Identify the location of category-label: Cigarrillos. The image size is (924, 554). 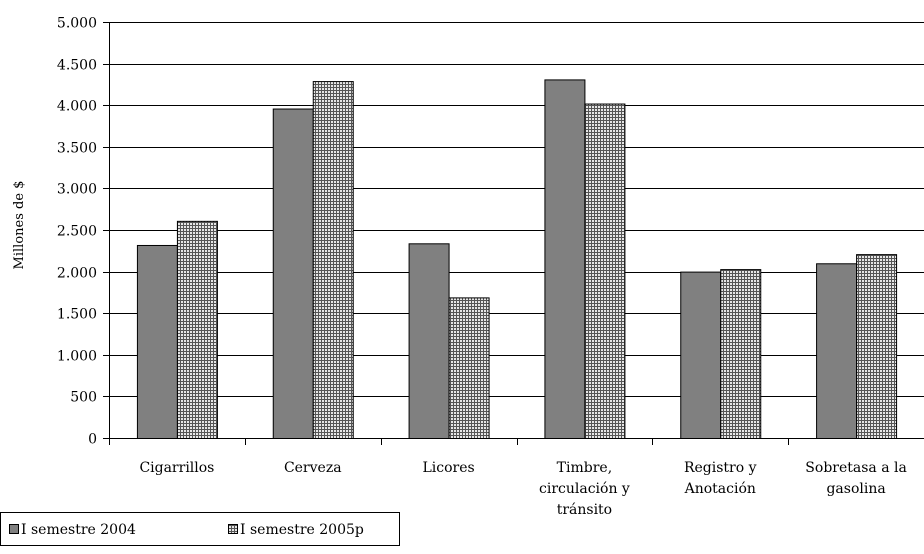
(176, 468).